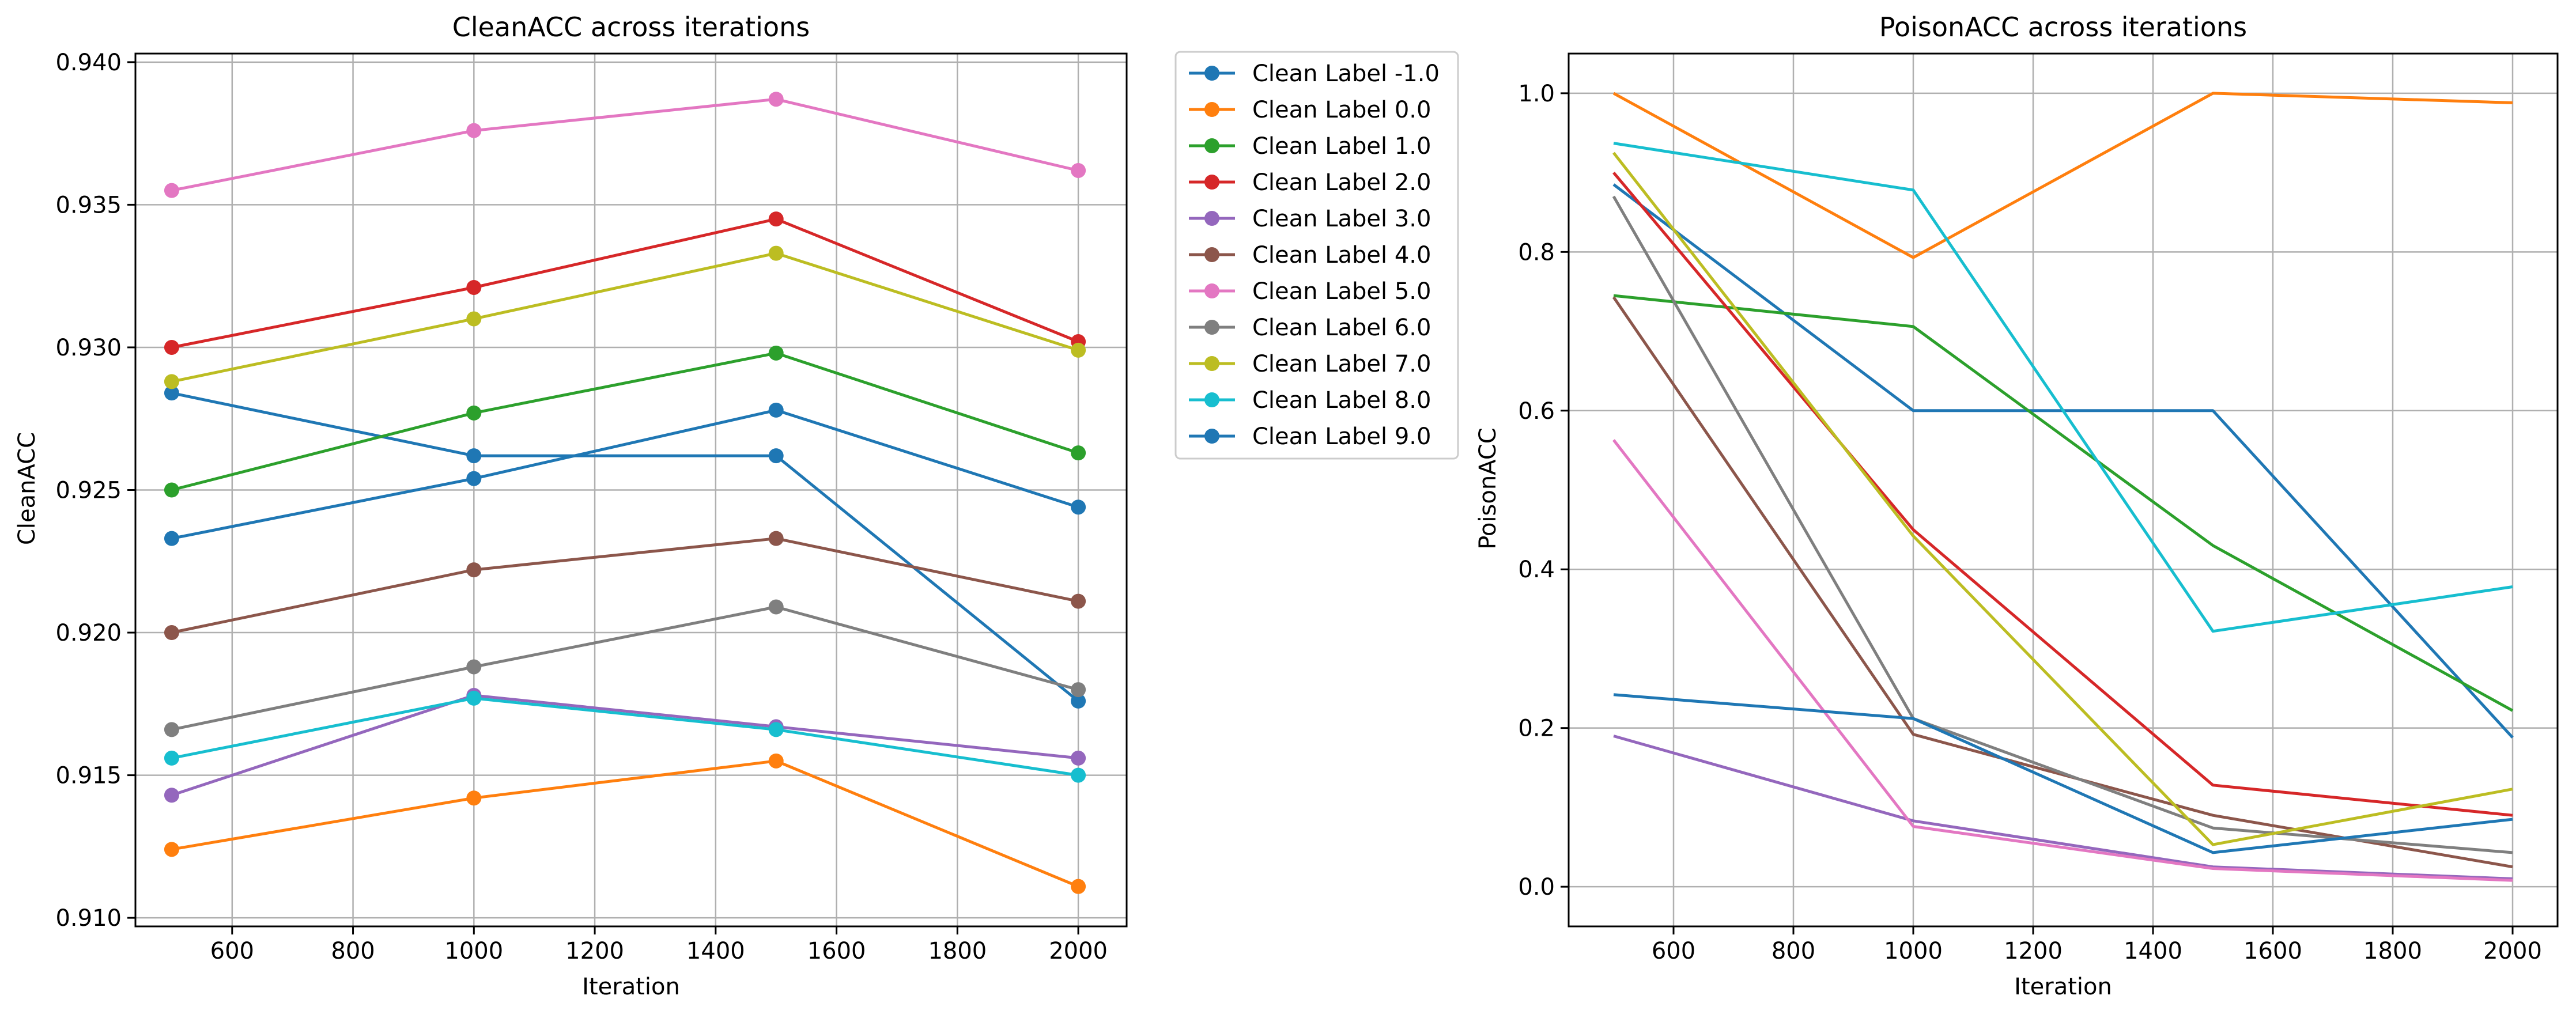 The image size is (2576, 1018). Describe the element at coordinates (88, 918) in the screenshot. I see `y-tick-label: 0.910` at that location.